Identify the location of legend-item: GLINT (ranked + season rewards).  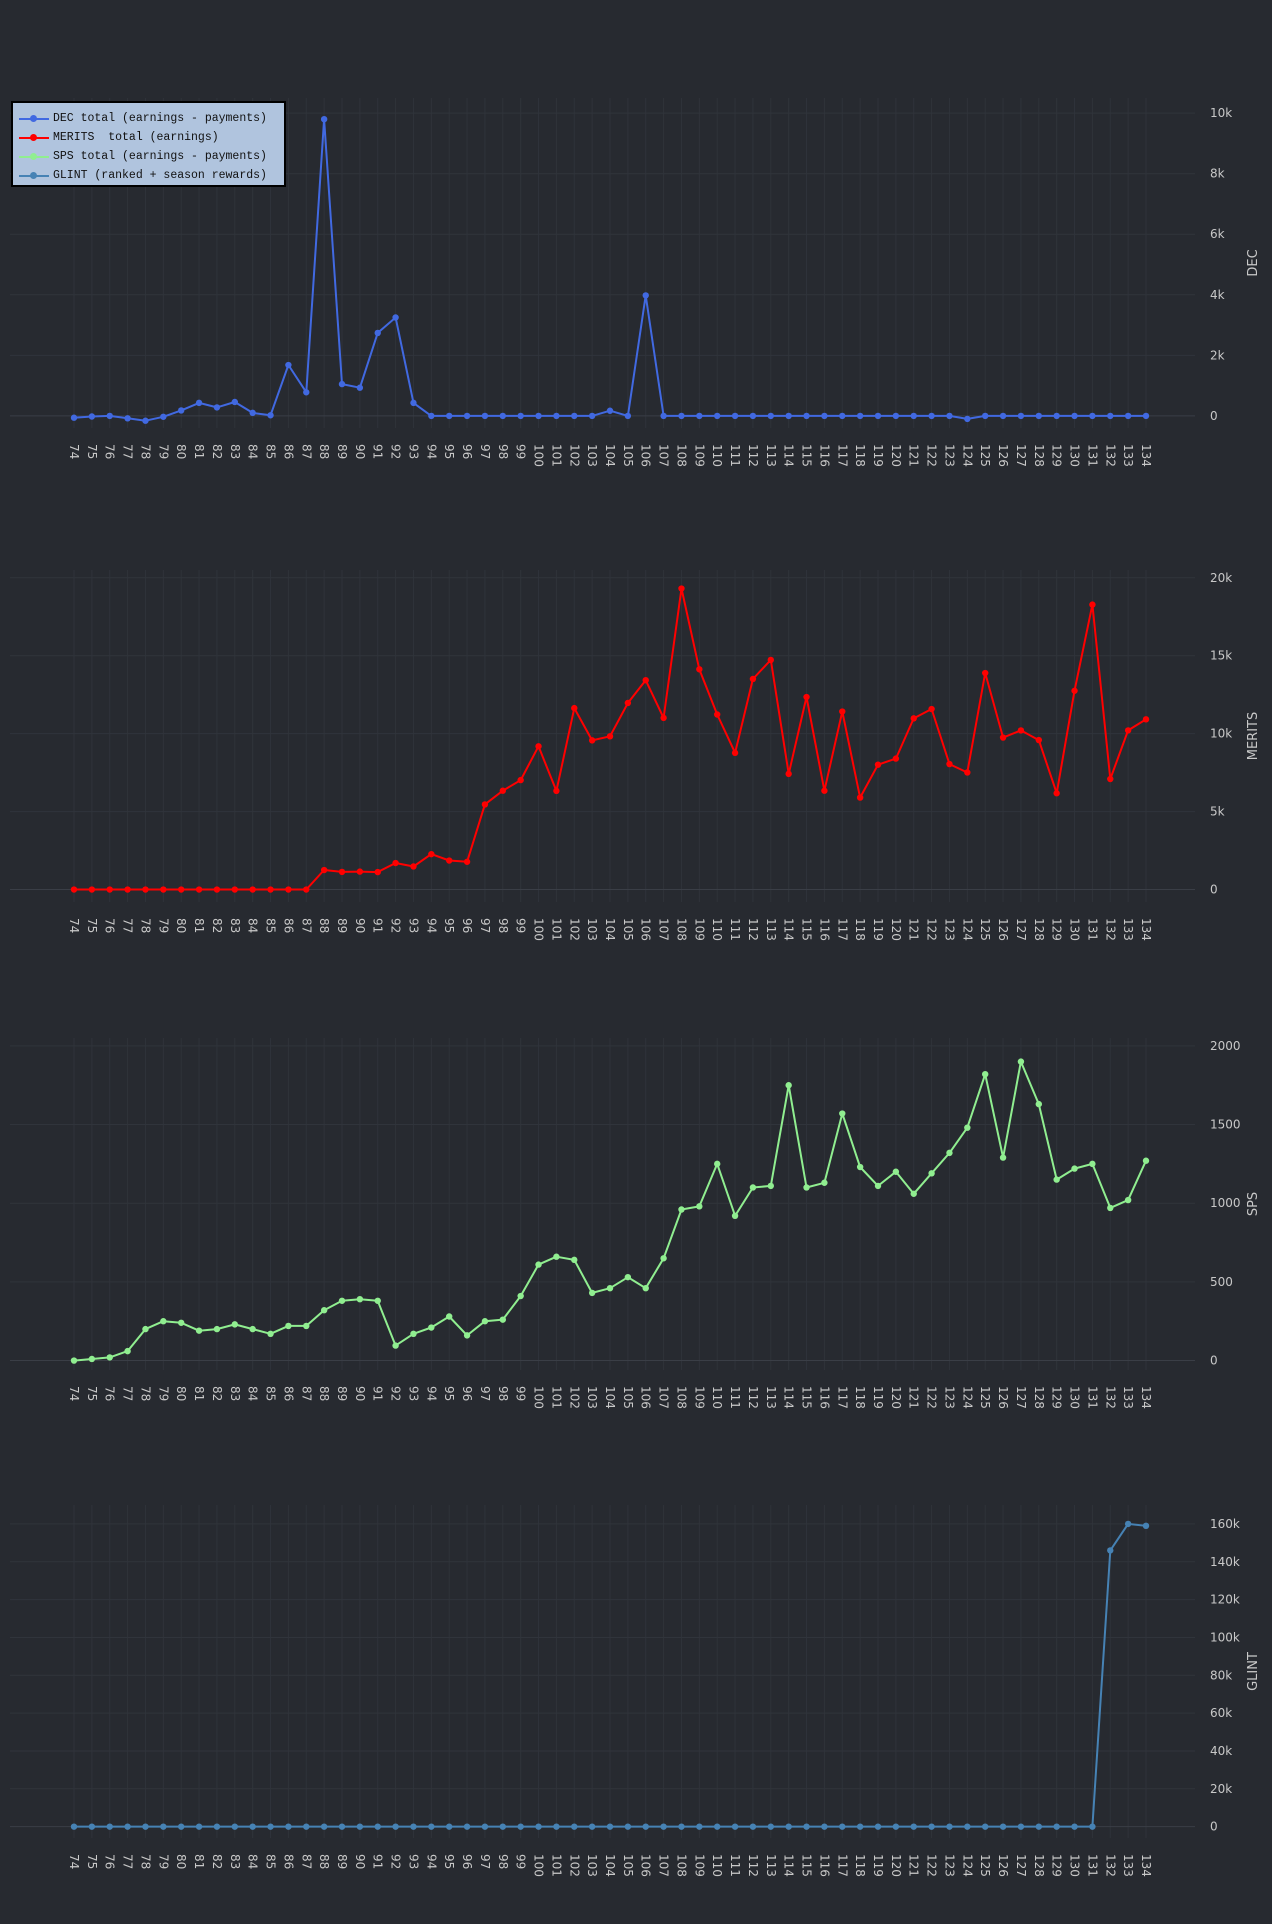
(151, 175).